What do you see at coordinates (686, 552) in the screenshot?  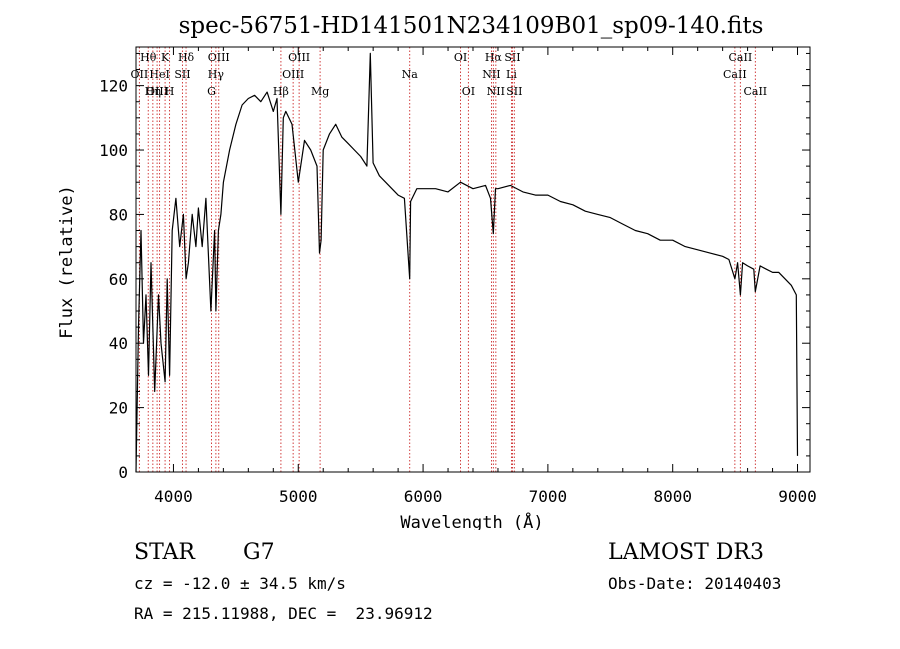 I see `survey-name: LAMOST DR3` at bounding box center [686, 552].